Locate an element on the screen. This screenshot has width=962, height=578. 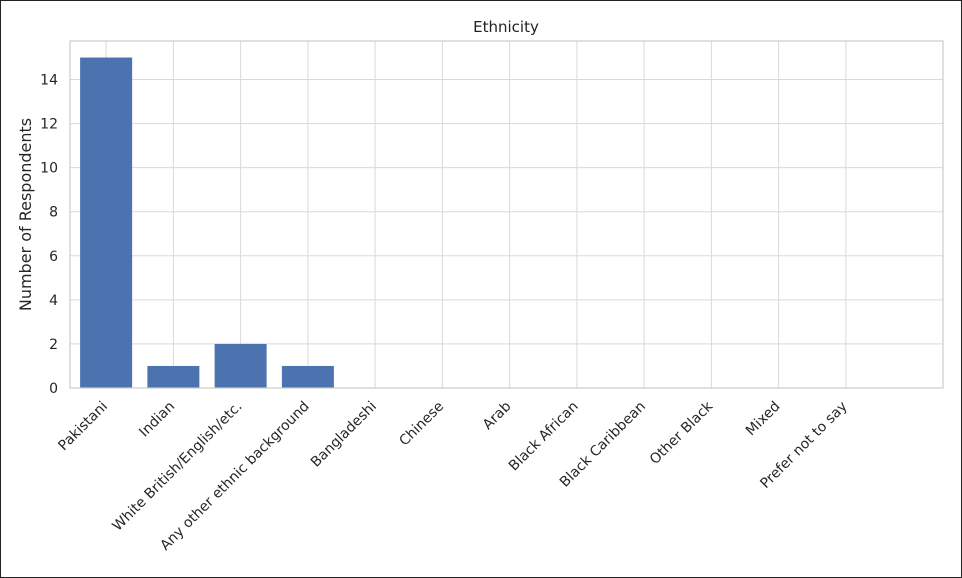
y-tick-label: 0 is located at coordinates (53, 389).